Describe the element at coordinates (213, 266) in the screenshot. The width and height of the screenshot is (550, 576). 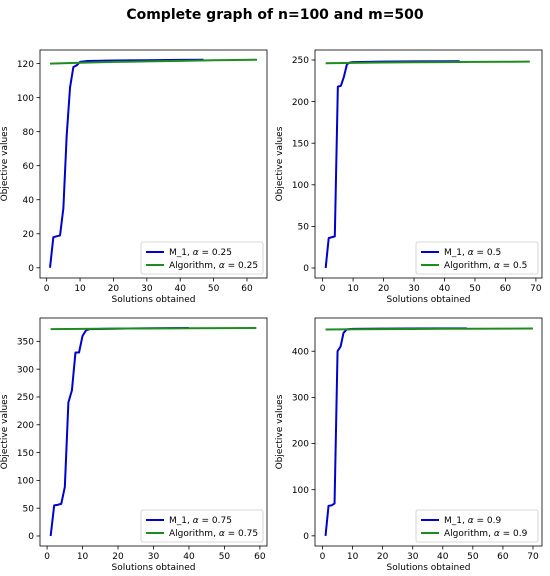
I see `legend-label-algorithm: Algorithm, α = 0.25` at that location.